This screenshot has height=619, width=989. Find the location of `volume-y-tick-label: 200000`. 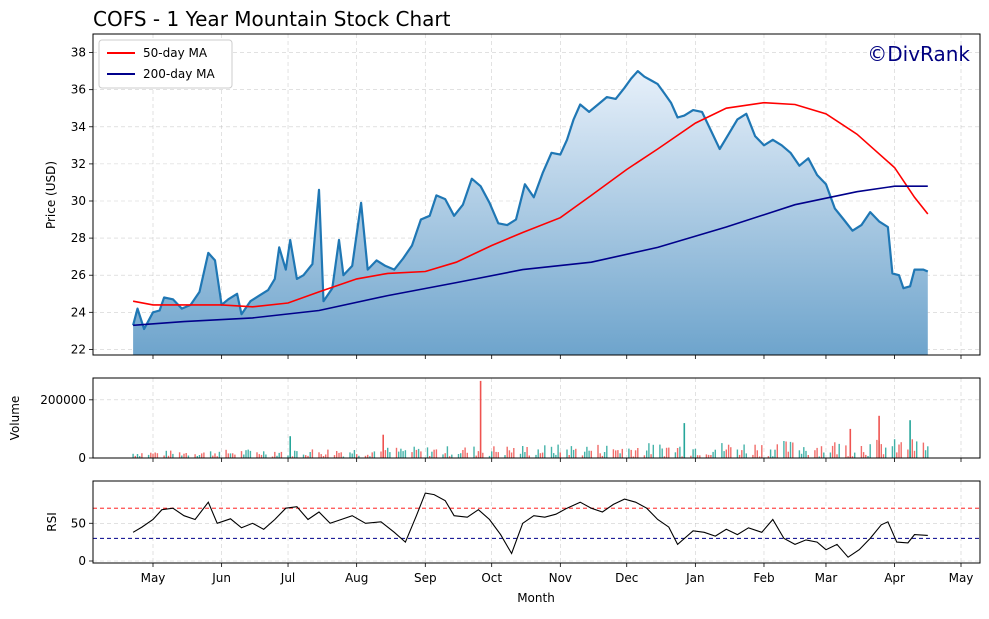

volume-y-tick-label: 200000 is located at coordinates (63, 400).